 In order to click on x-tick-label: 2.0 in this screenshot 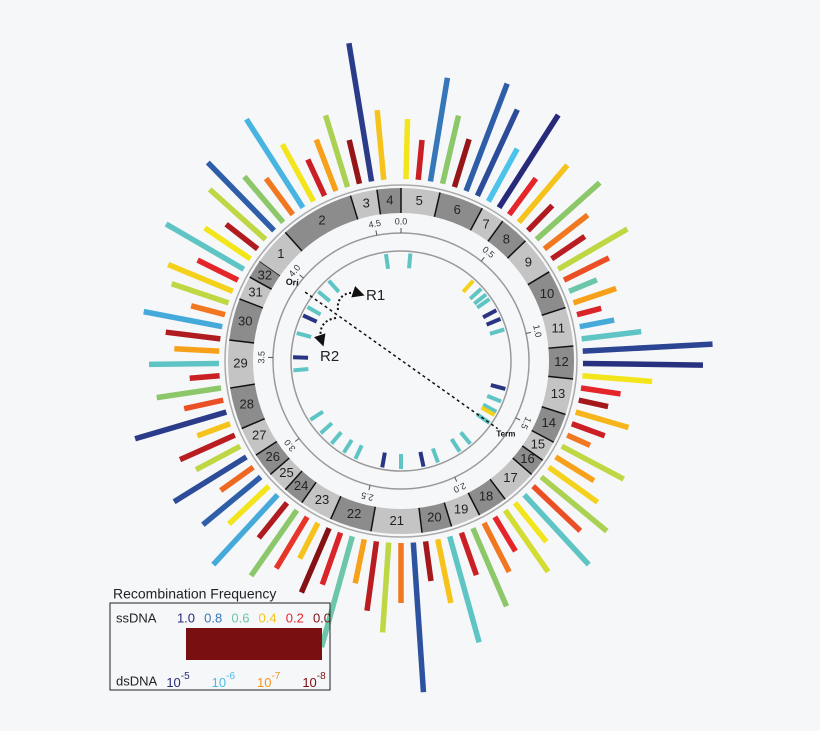, I will do `click(460, 488)`.